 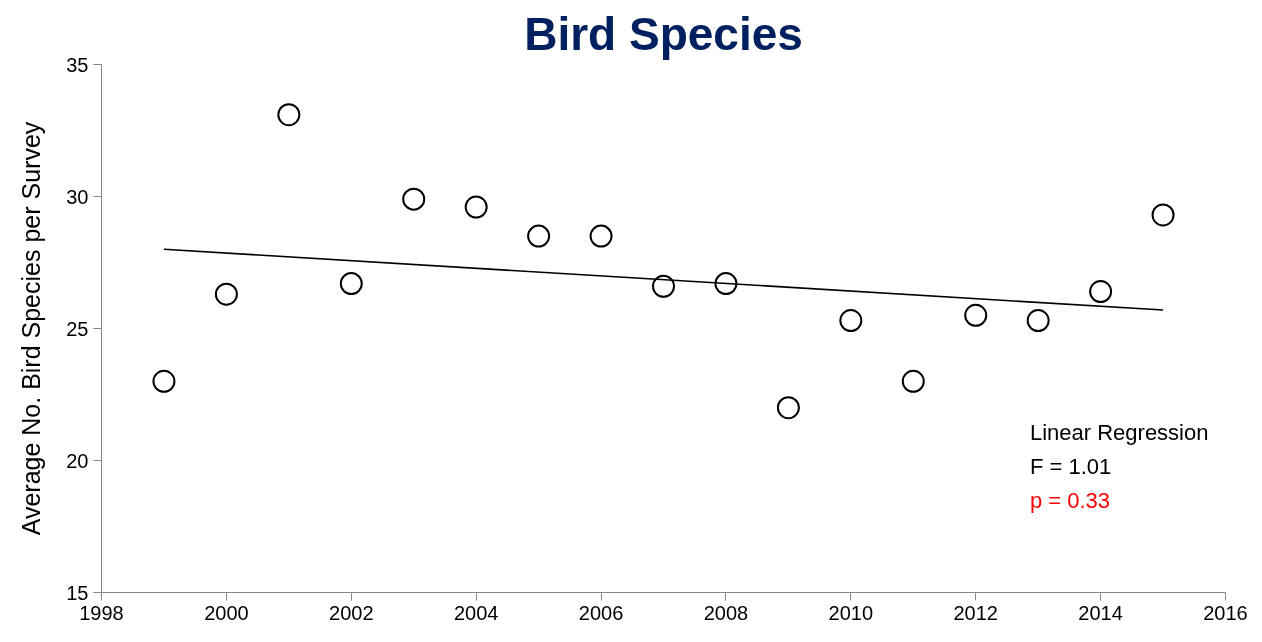 What do you see at coordinates (1070, 500) in the screenshot?
I see `annotation: p = 0.33` at bounding box center [1070, 500].